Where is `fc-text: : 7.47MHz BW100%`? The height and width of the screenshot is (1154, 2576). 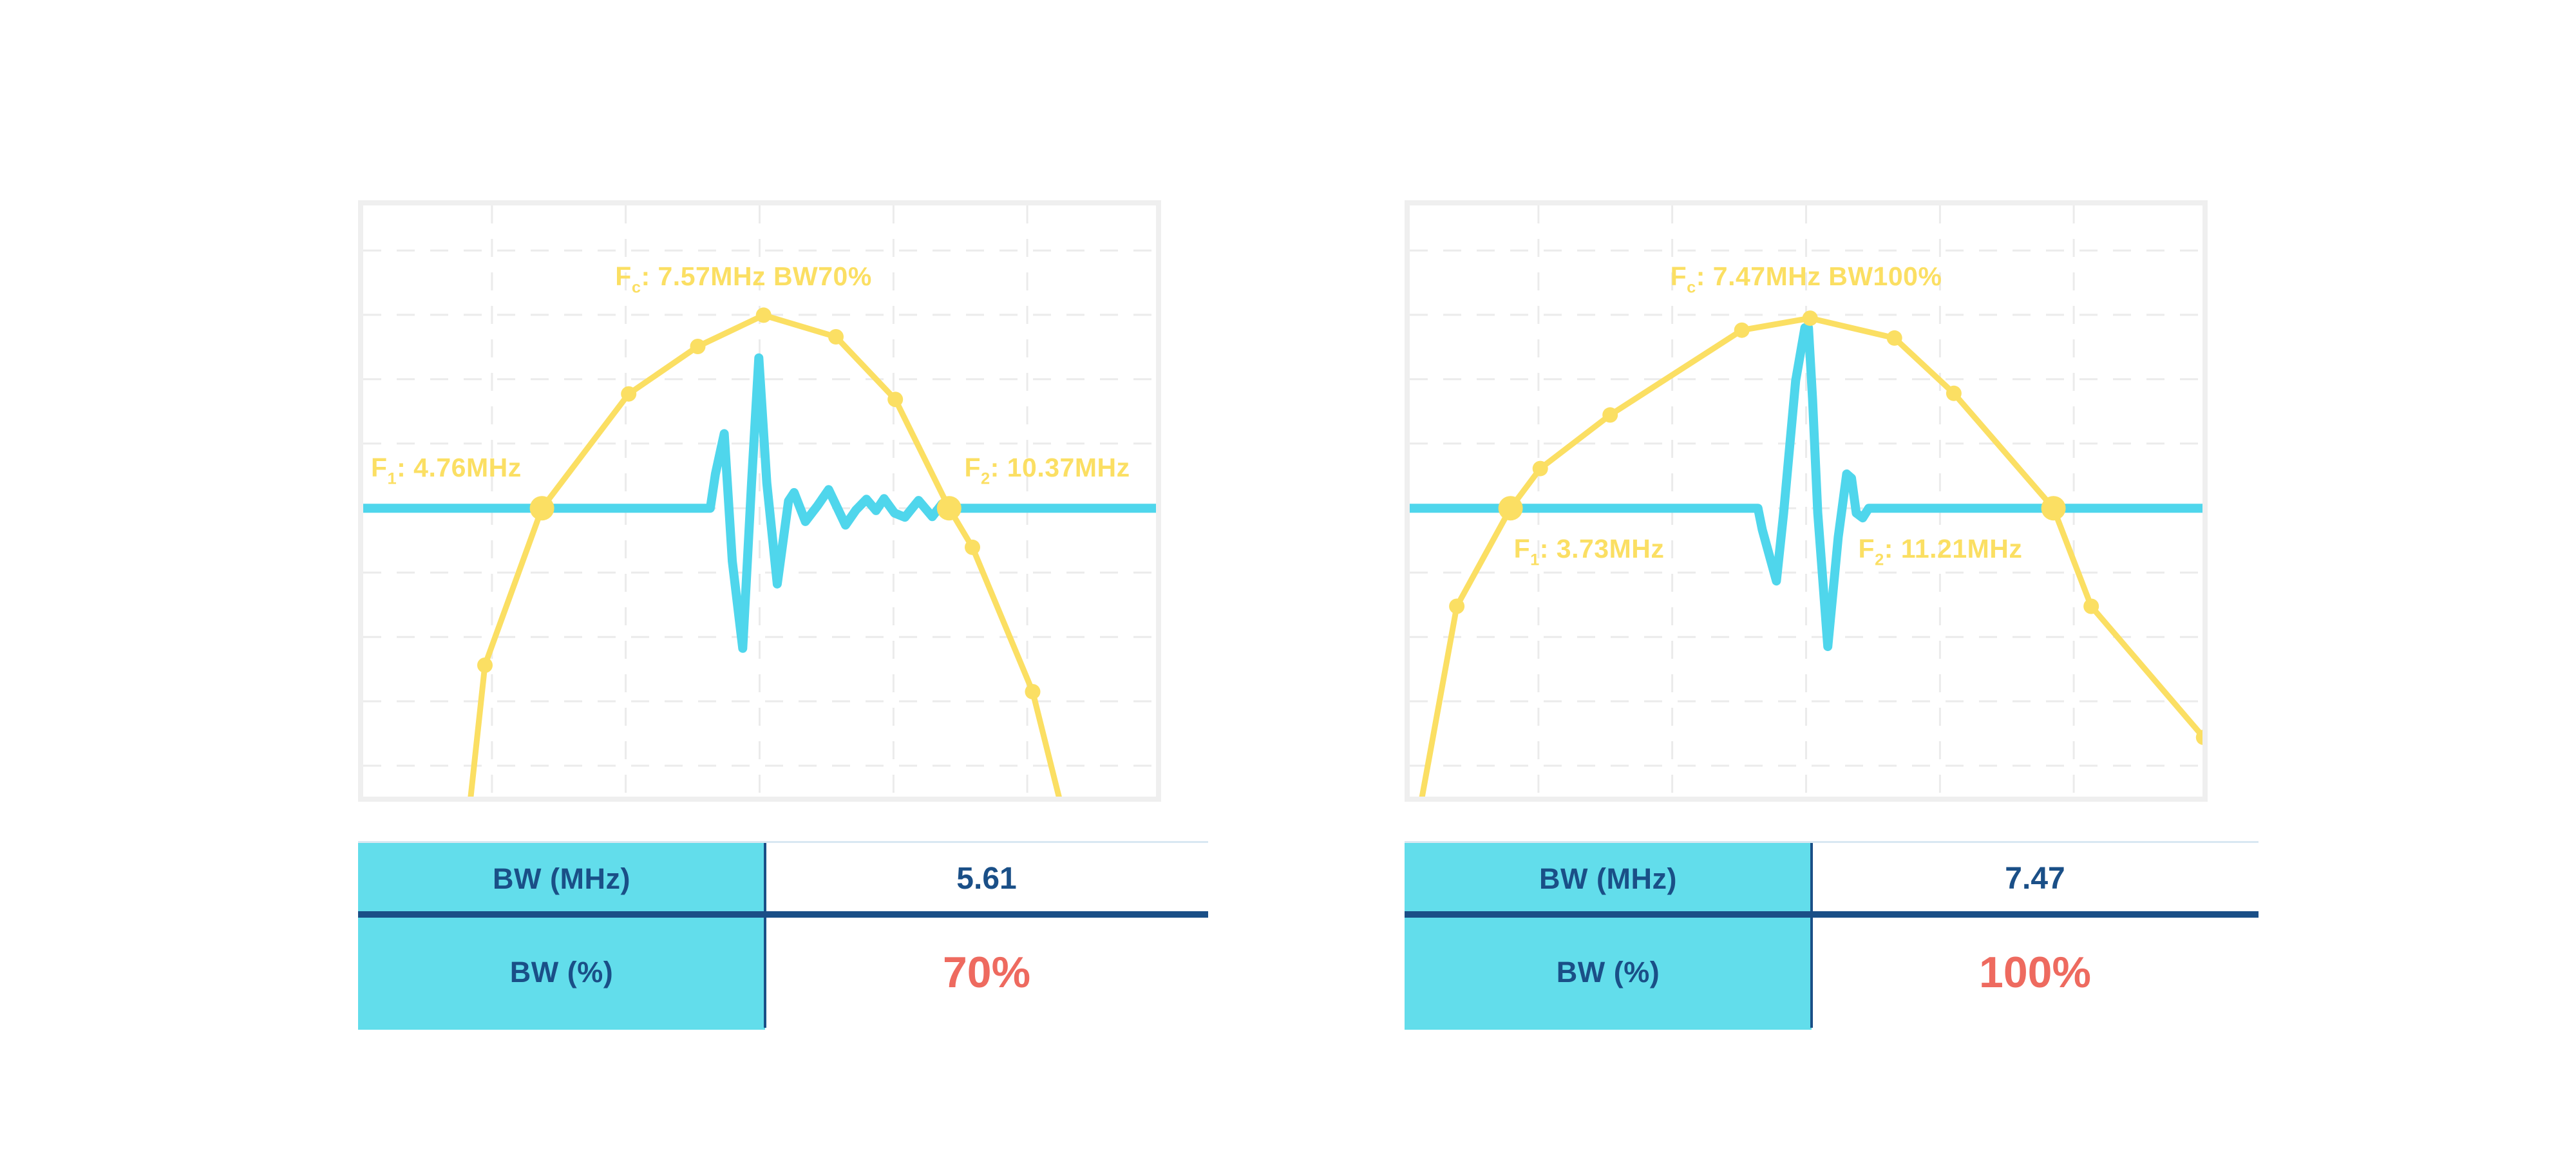
fc-text: : 7.47MHz BW100% is located at coordinates (1819, 276).